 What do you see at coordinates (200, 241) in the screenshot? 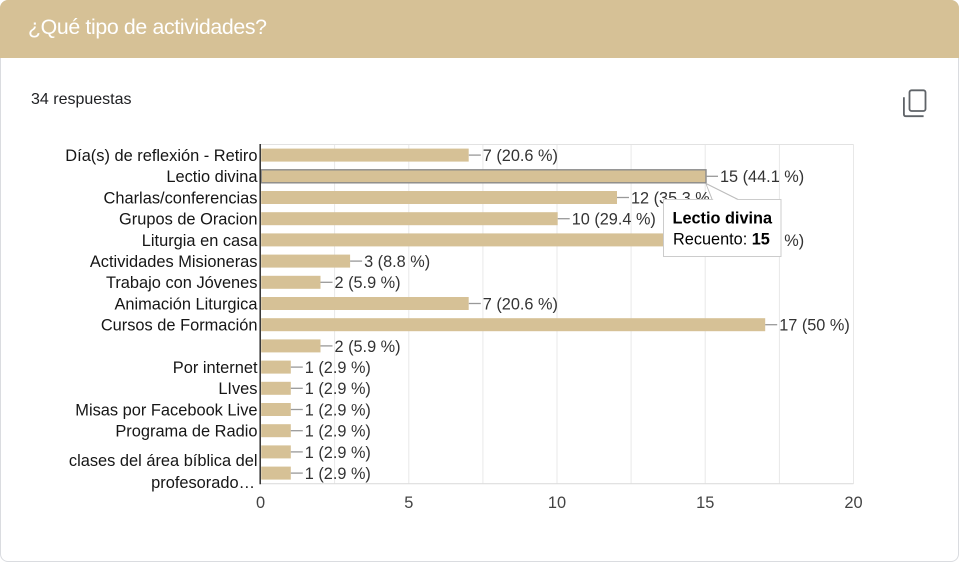
I see `svg-text: Liturgia en casa` at bounding box center [200, 241].